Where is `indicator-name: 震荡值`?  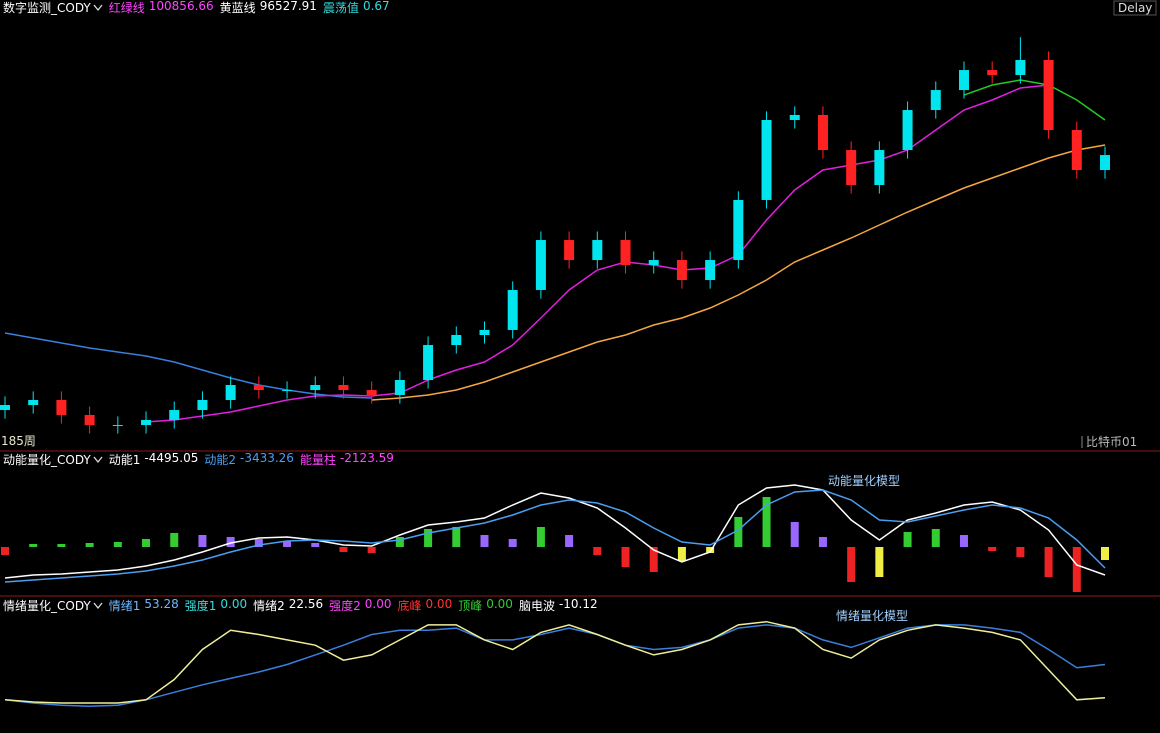 indicator-name: 震荡值 is located at coordinates (340, 7).